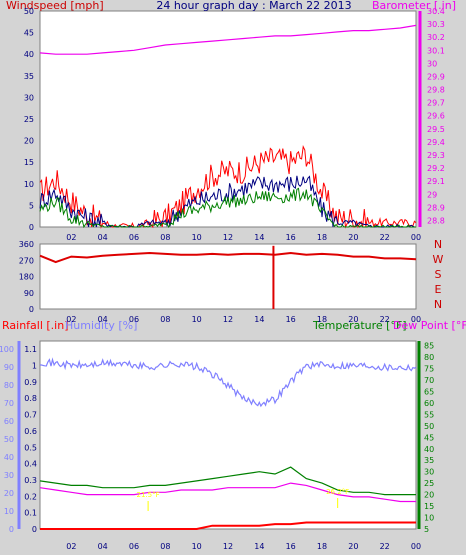 This screenshot has width=466, height=555. Describe the element at coordinates (436, 103) in the screenshot. I see `barometer-tick-label: 29.7` at that location.